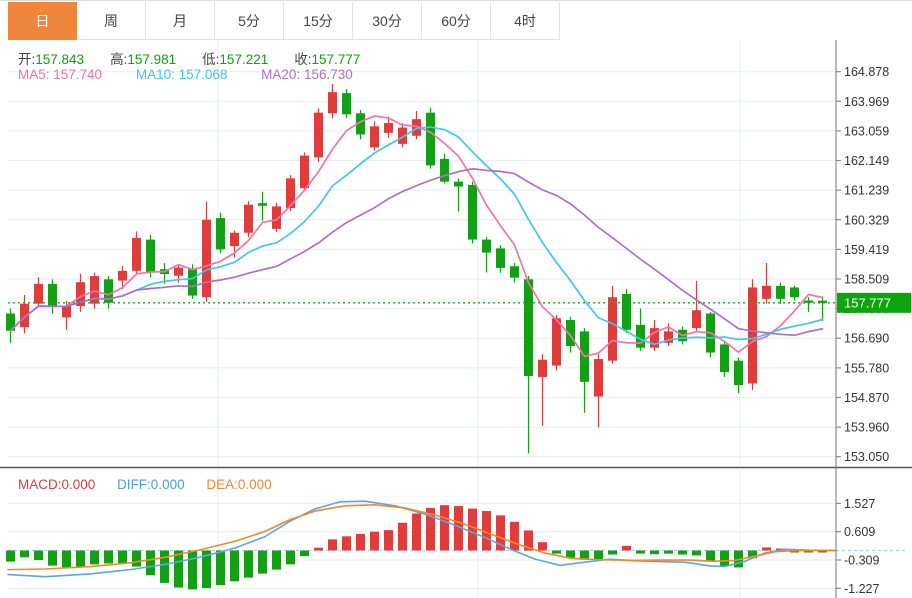  Describe the element at coordinates (181, 74) in the screenshot. I see `ma10-legend: MA10: 157.068` at that location.